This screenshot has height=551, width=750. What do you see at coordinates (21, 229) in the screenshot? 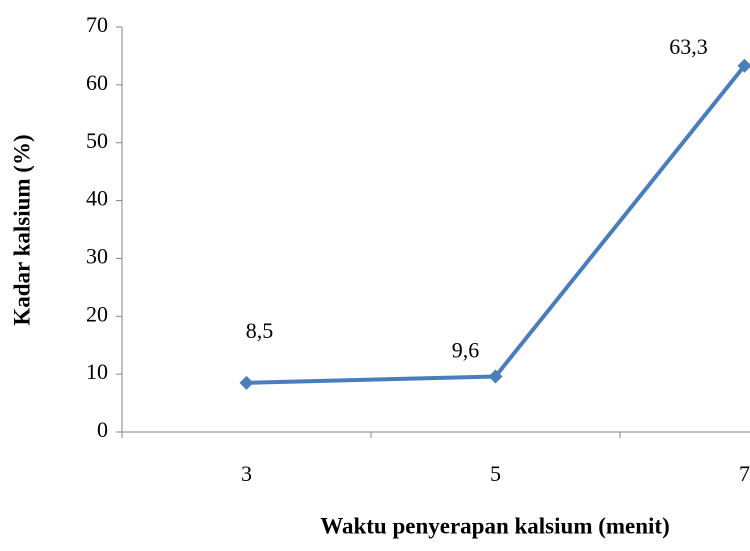
I see `y-axis-label: Kadar kalsium (%)` at bounding box center [21, 229].